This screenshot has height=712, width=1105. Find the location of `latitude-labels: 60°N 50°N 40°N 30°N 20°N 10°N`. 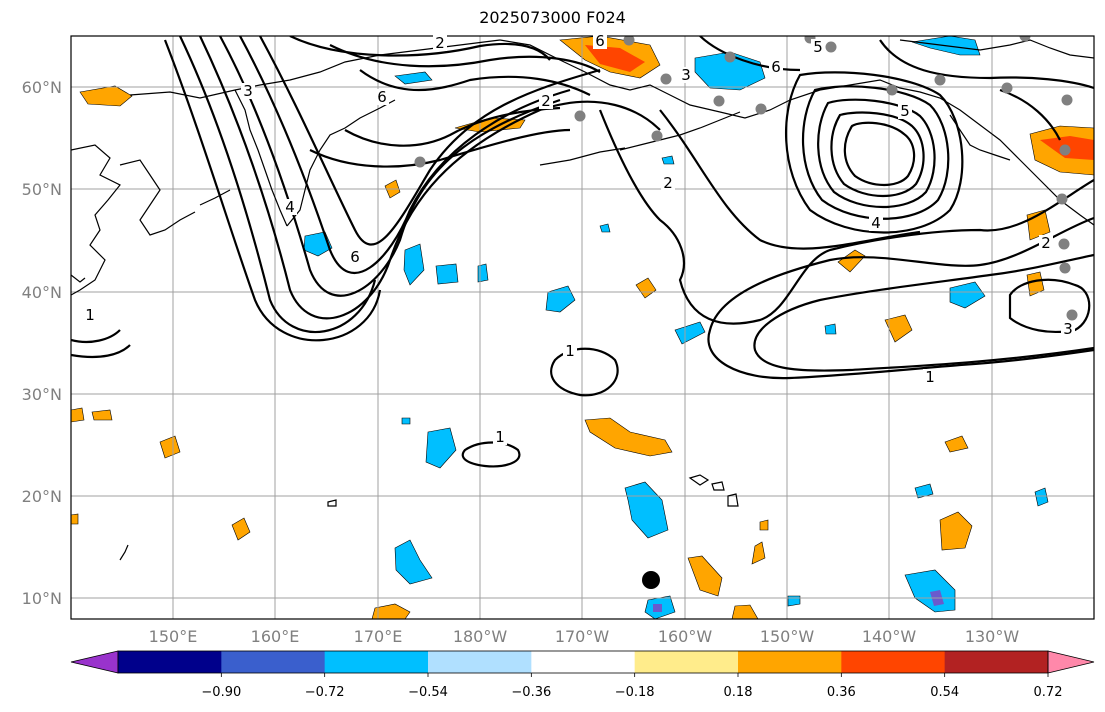

latitude-labels: 60°N 50°N 40°N 30°N 20°N 10°N is located at coordinates (42, 343).